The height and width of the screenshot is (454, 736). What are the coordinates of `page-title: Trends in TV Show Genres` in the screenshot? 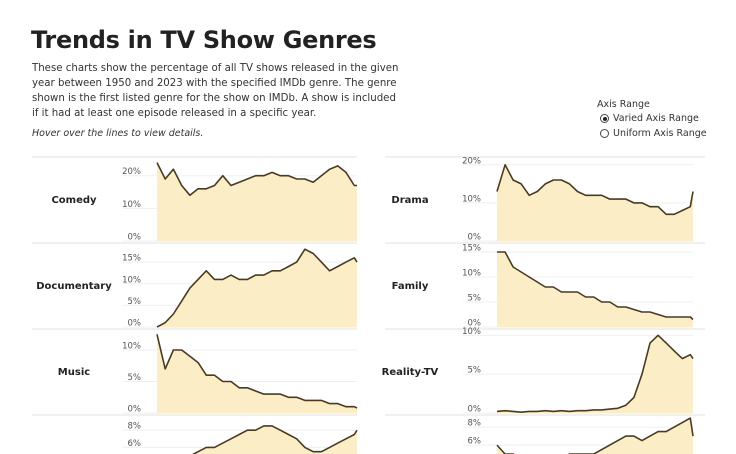 It's located at (204, 40).